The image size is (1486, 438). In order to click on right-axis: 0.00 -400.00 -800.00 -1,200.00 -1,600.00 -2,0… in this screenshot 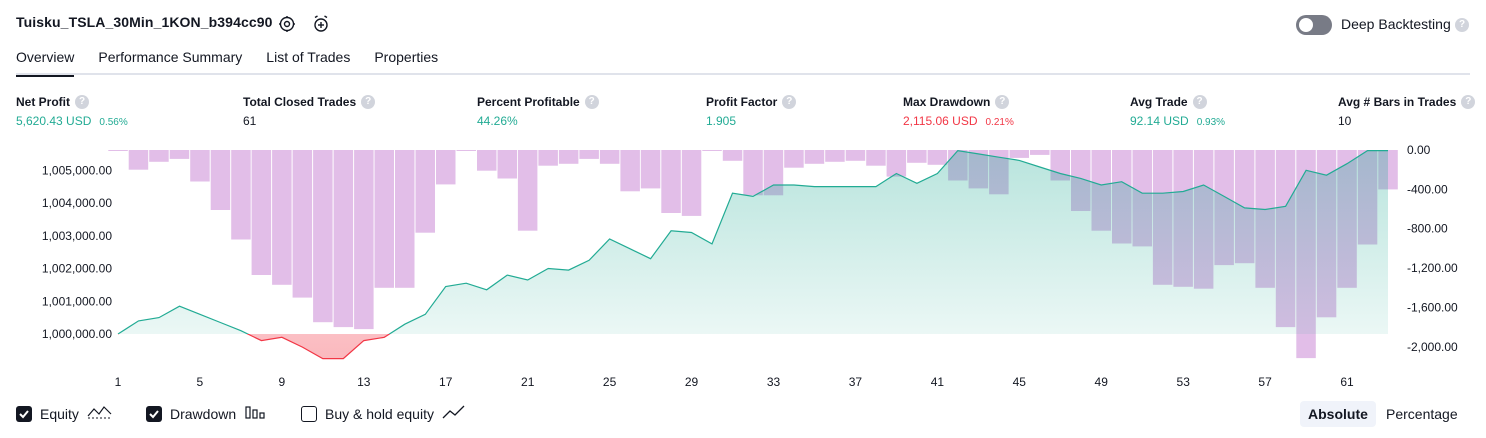, I will do `click(1432, 248)`.